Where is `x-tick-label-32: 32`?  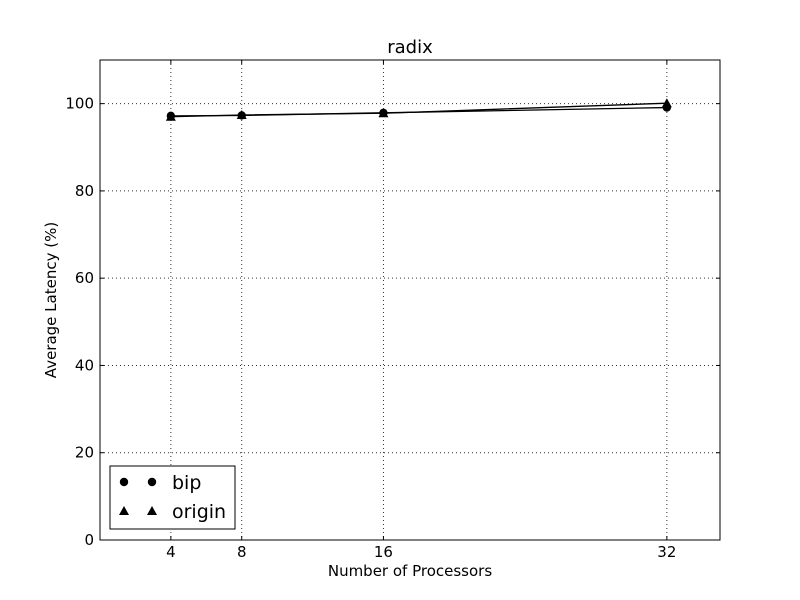 x-tick-label-32: 32 is located at coordinates (666, 552).